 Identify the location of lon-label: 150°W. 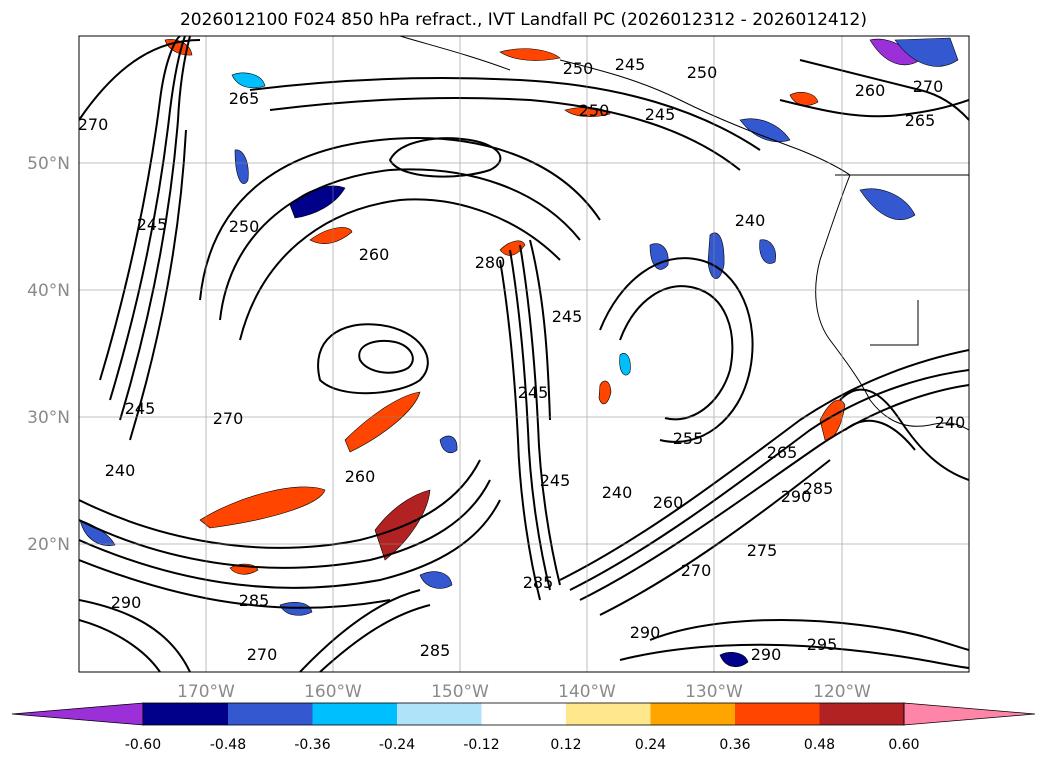
(460, 692).